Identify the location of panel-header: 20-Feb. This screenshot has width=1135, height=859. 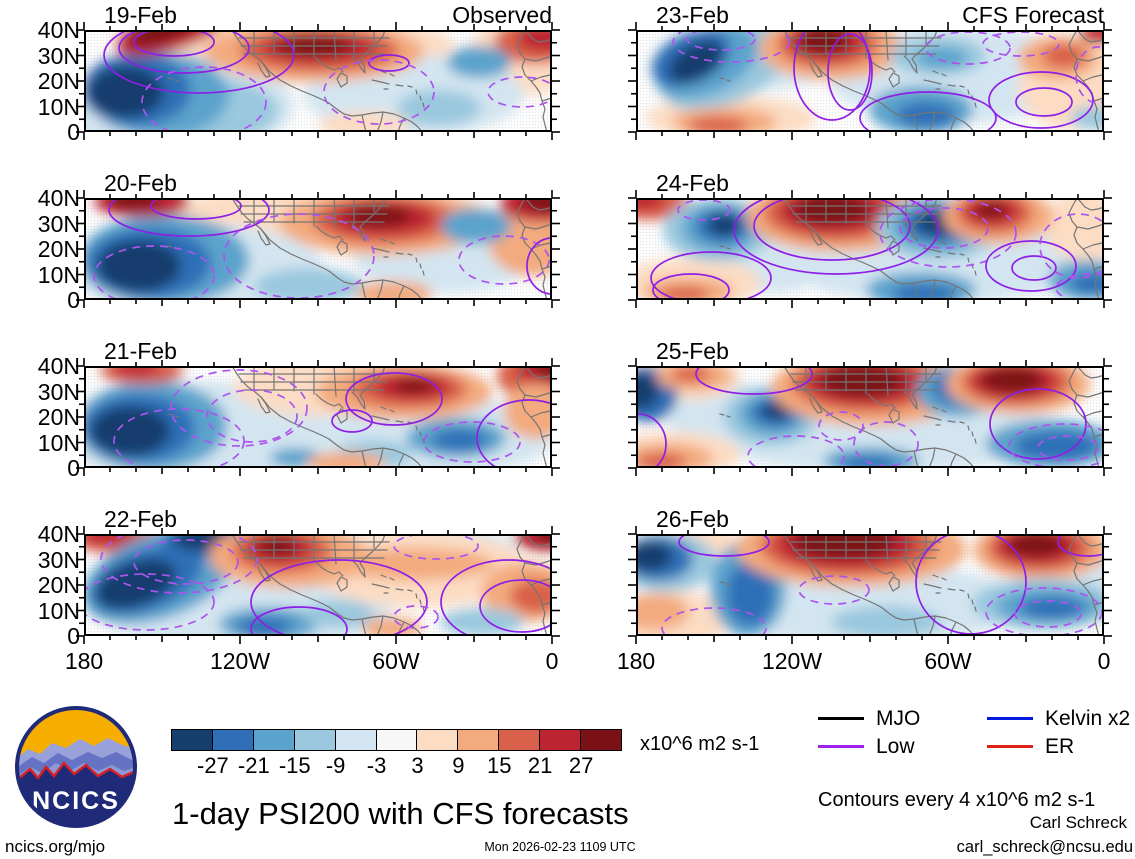
(318, 183).